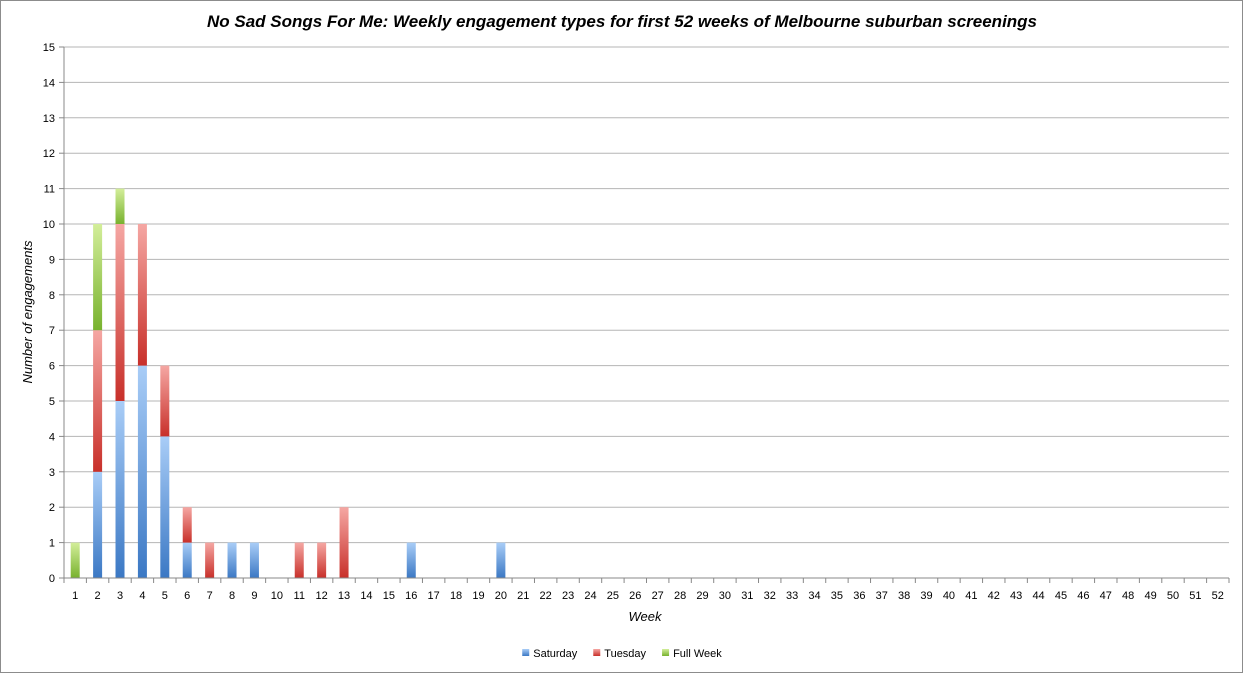 The width and height of the screenshot is (1243, 673). Describe the element at coordinates (859, 596) in the screenshot. I see `x-tick-label: 36` at that location.